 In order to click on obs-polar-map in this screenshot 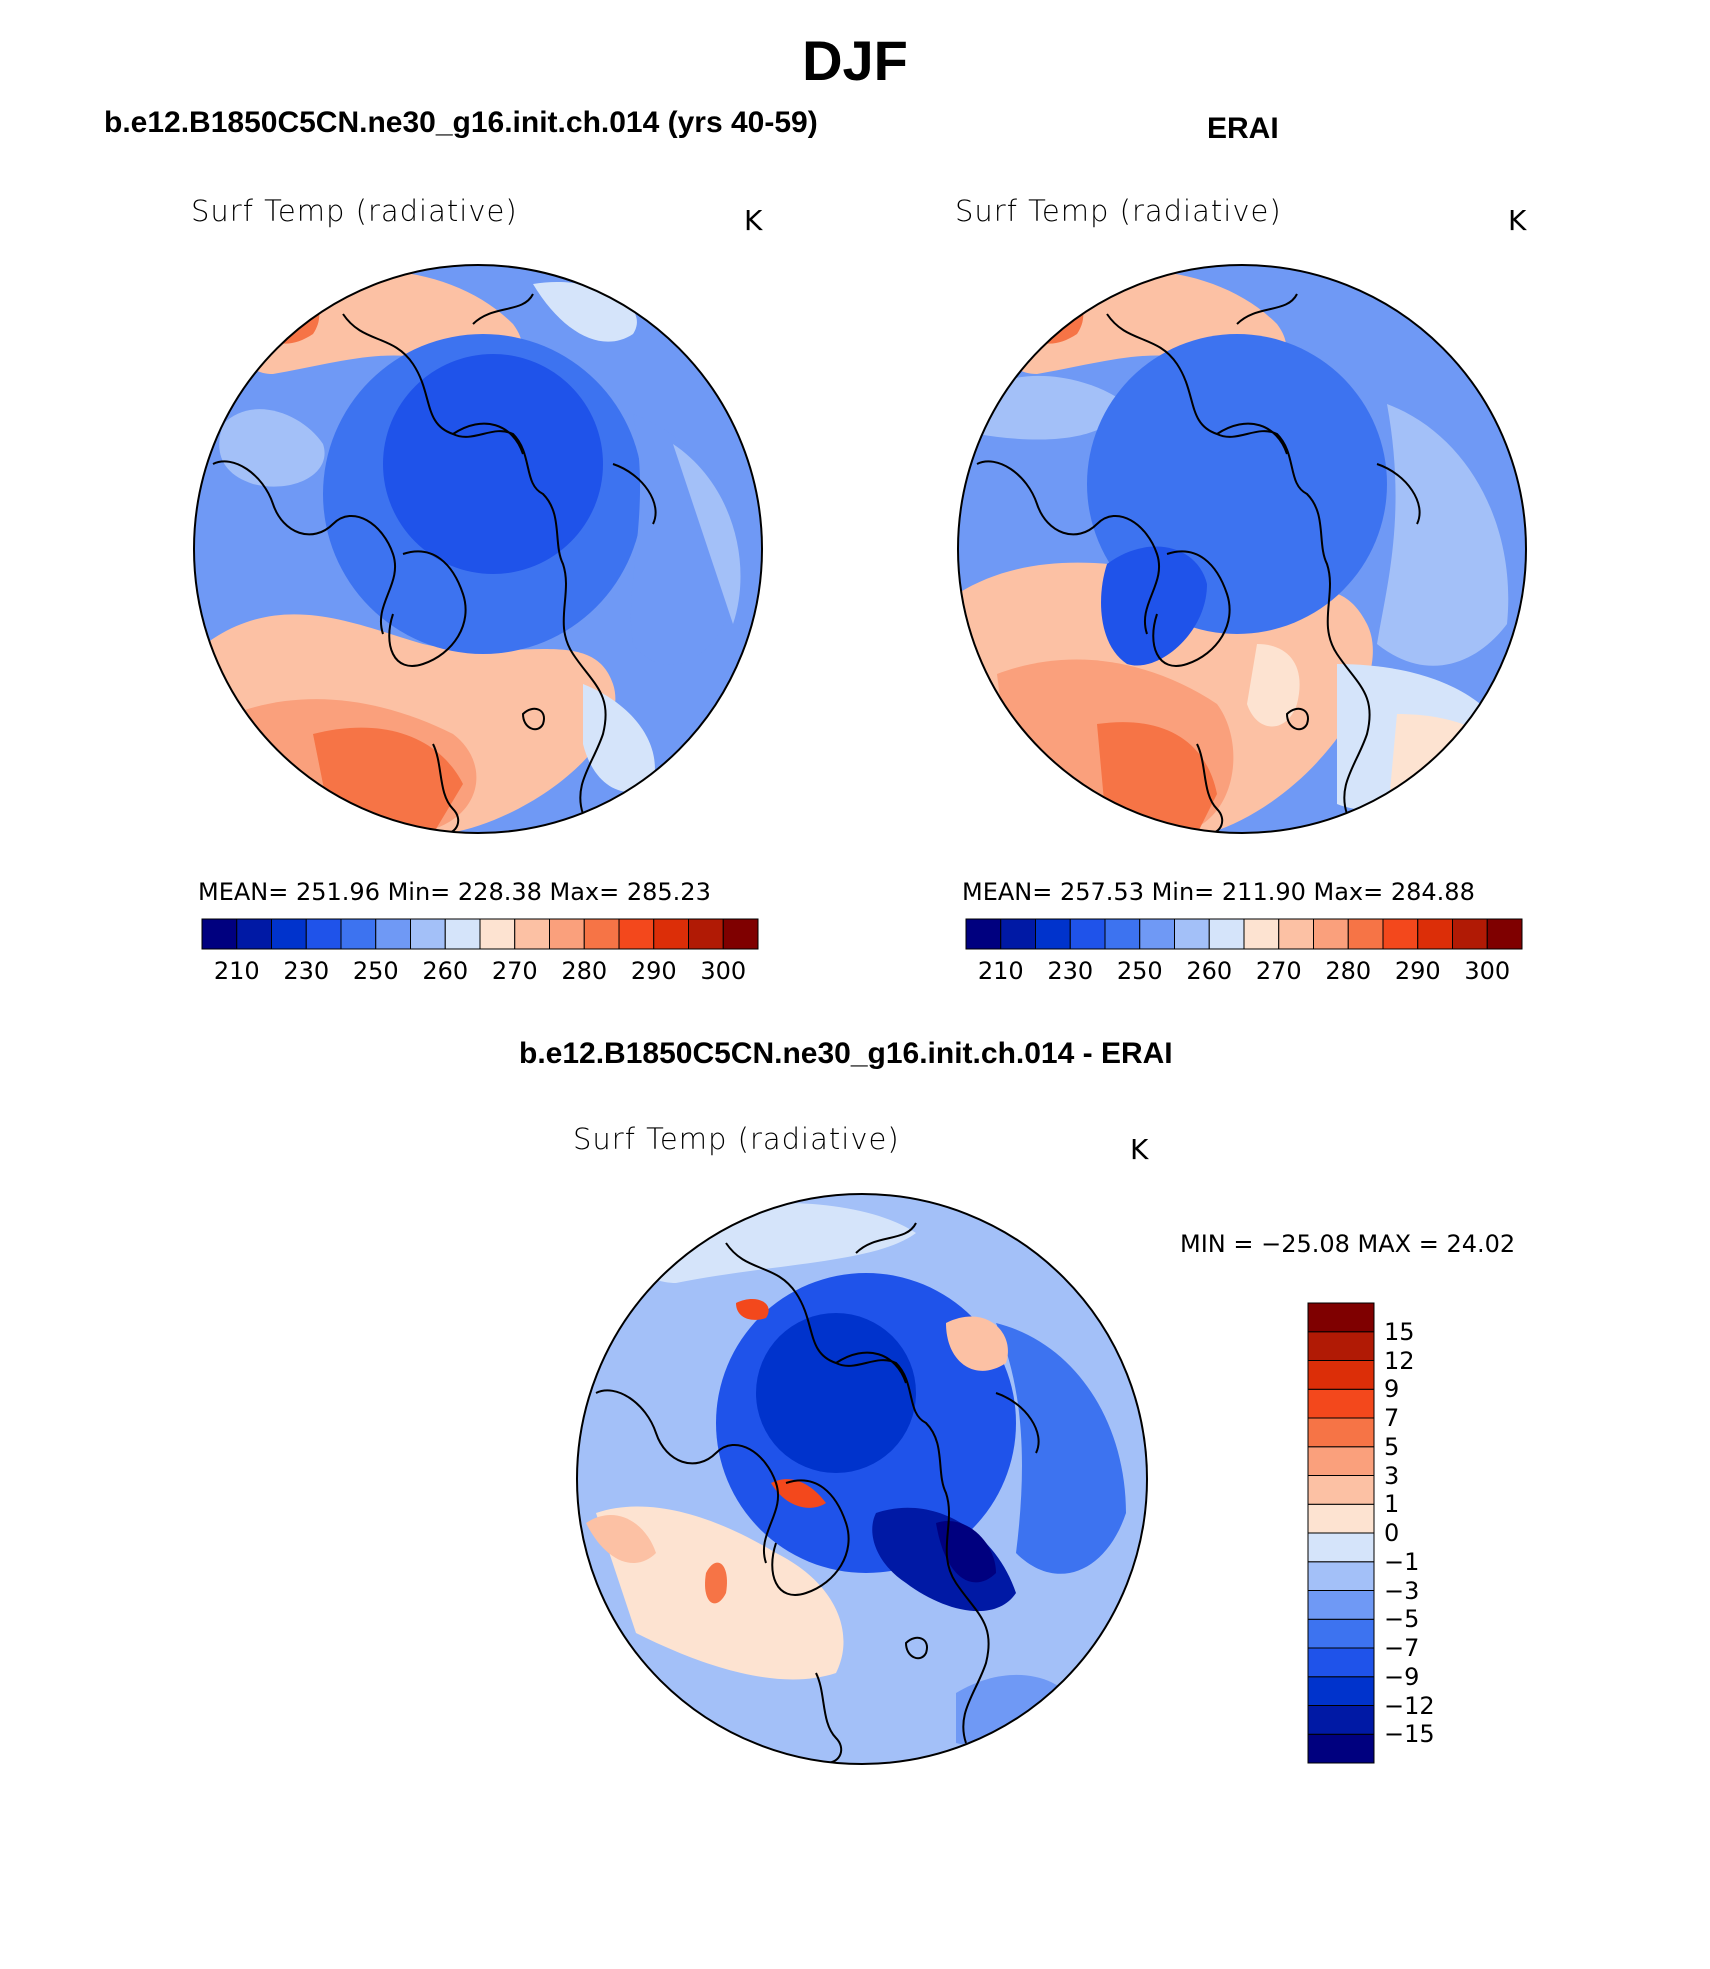, I will do `click(1242, 549)`.